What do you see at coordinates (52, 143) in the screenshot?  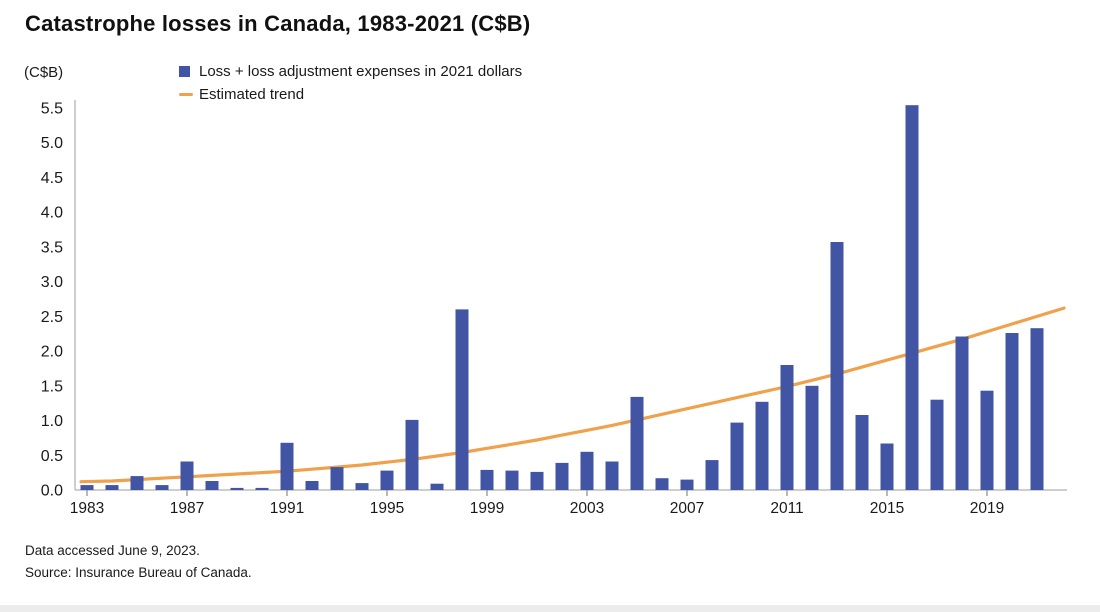 I see `y-tick-label: 5.0` at bounding box center [52, 143].